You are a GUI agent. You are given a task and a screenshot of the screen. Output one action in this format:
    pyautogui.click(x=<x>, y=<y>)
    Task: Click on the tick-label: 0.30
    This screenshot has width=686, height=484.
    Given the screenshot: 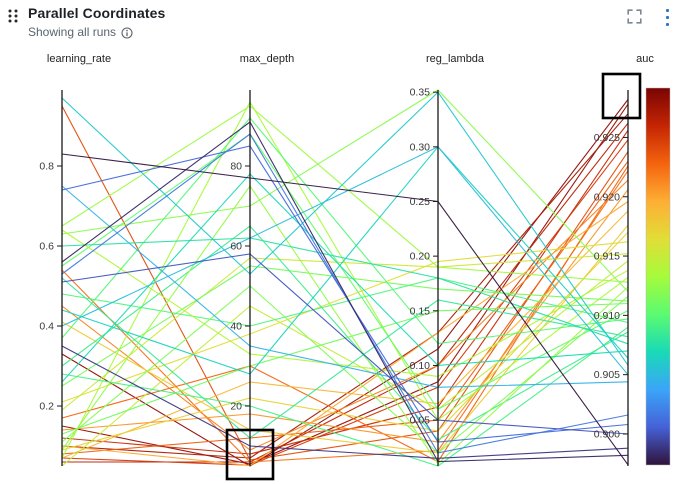 What is the action you would take?
    pyautogui.click(x=420, y=147)
    